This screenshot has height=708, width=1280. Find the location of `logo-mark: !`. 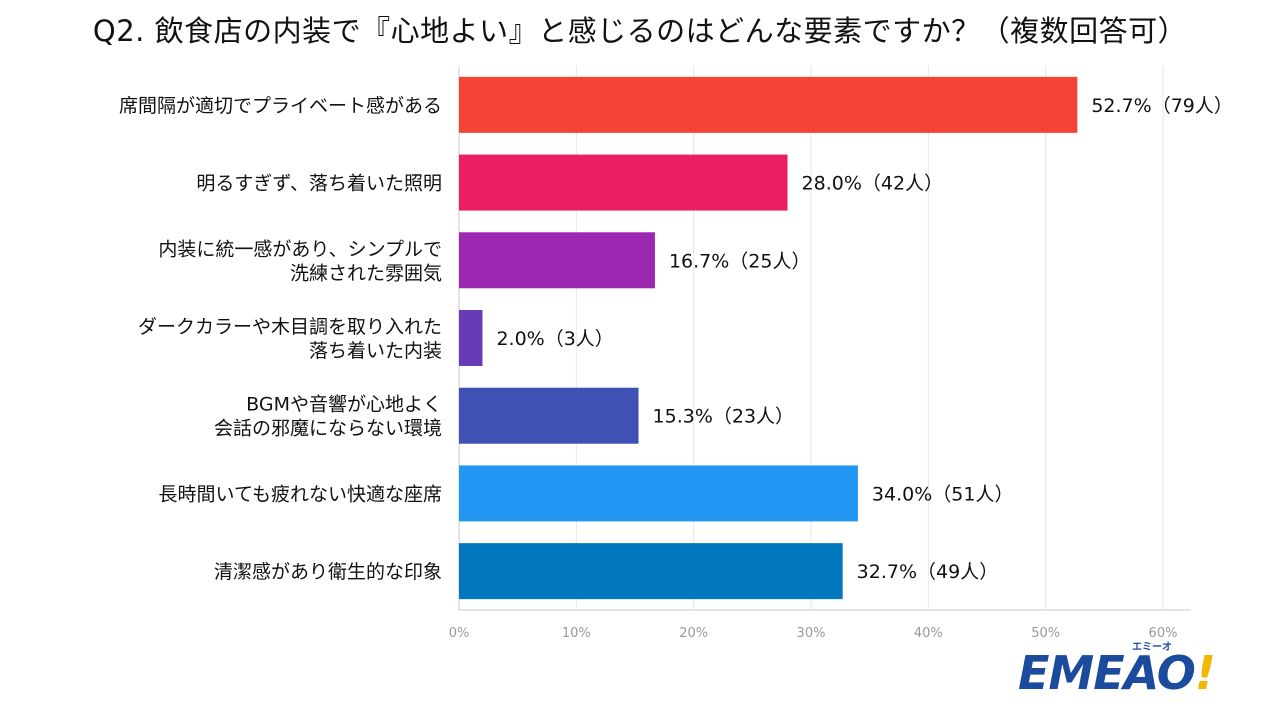

logo-mark: ! is located at coordinates (1205, 673).